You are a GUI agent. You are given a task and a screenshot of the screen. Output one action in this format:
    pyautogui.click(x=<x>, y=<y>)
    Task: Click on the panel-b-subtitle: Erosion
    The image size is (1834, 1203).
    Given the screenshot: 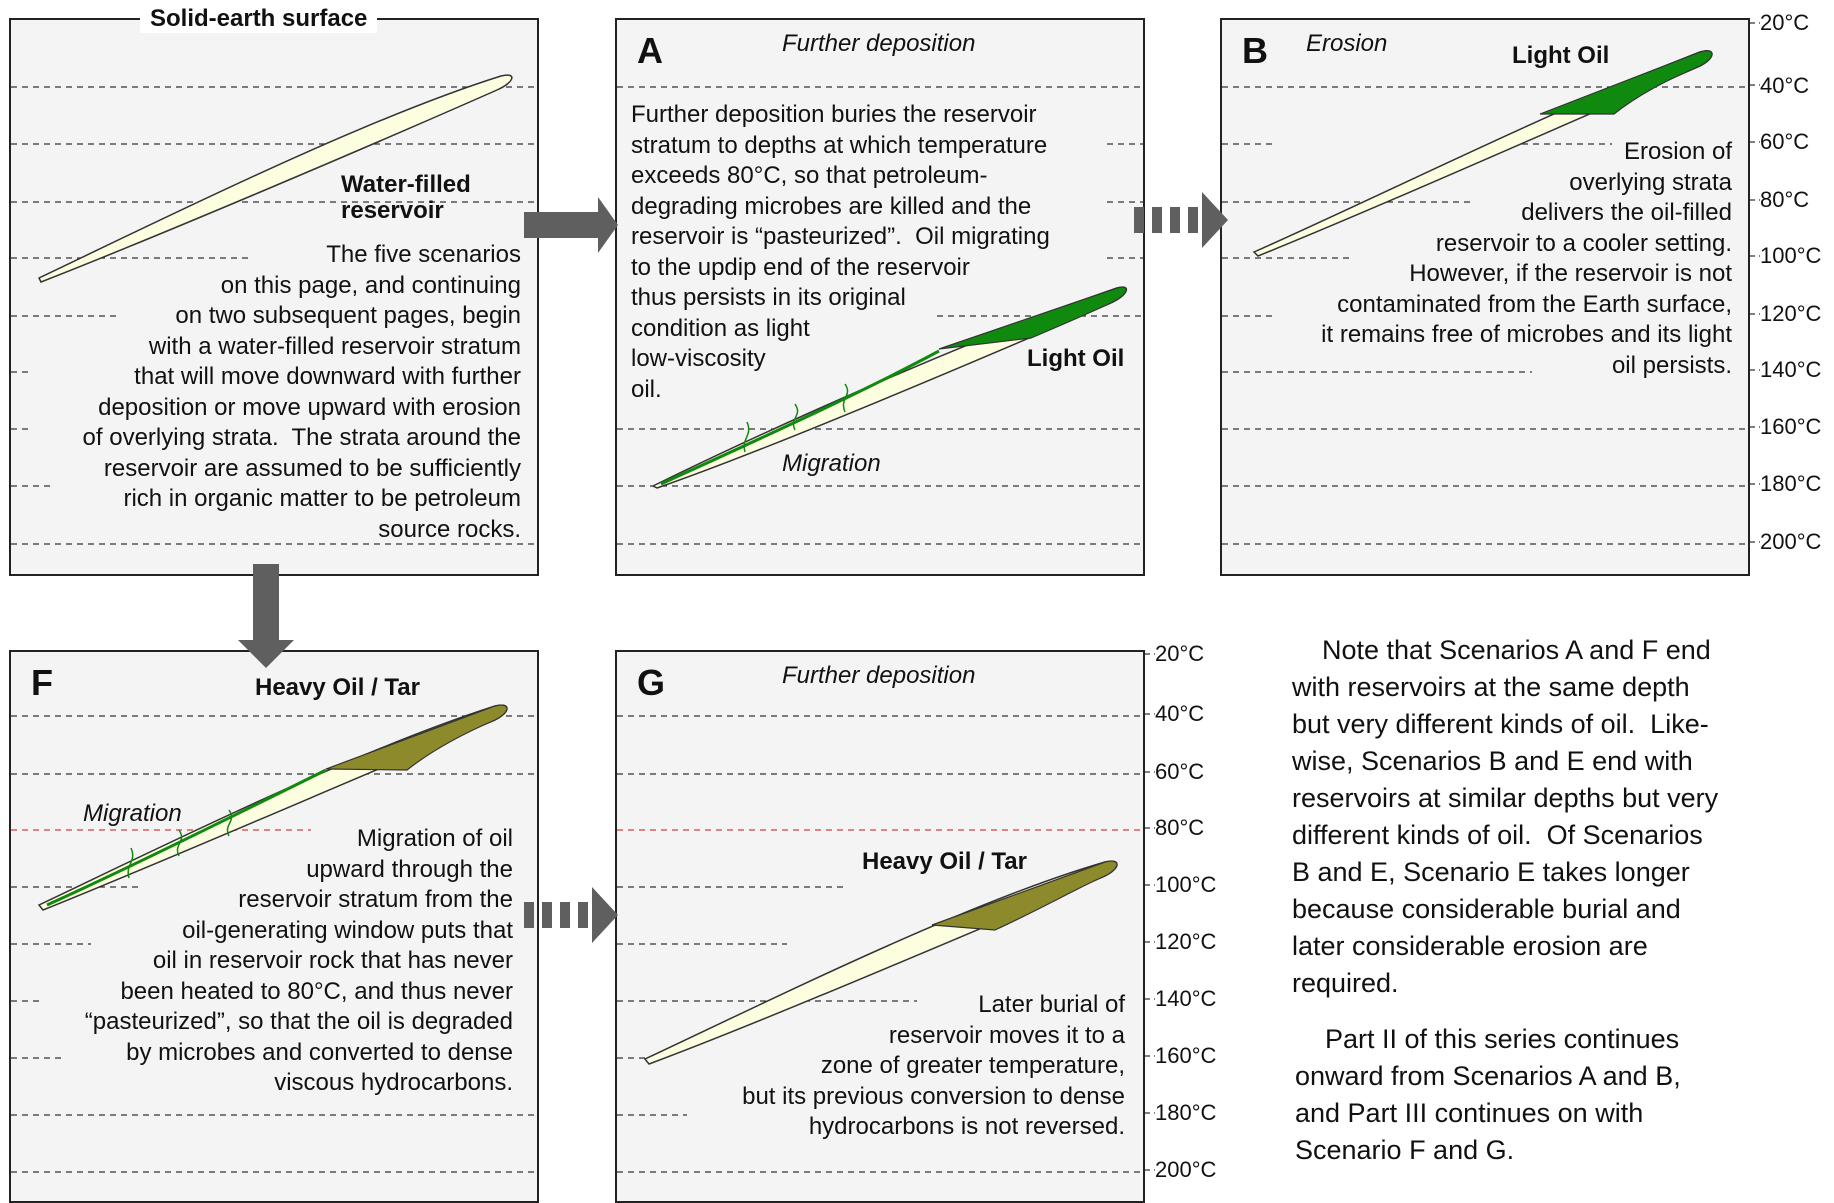 What is the action you would take?
    pyautogui.click(x=1347, y=43)
    